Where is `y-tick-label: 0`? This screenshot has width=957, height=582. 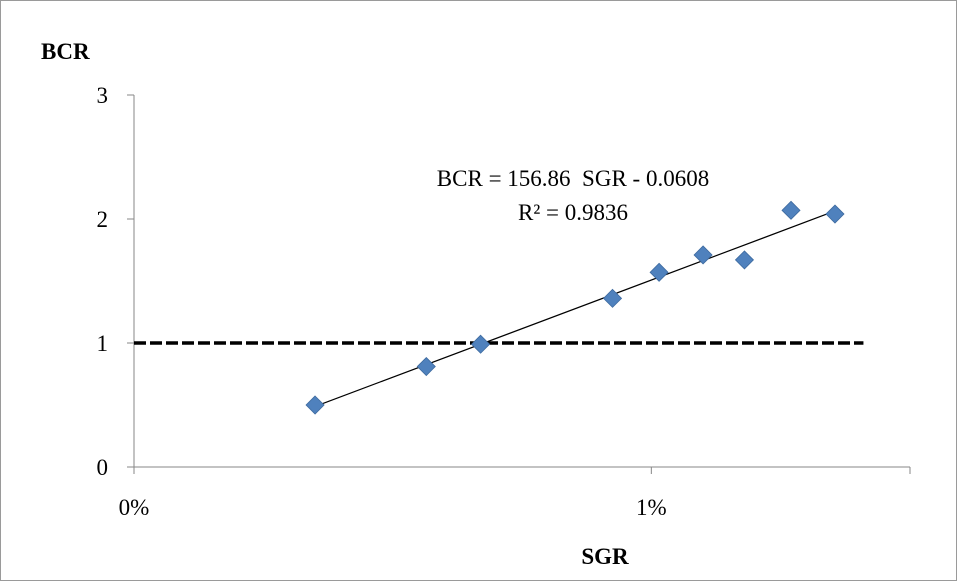
y-tick-label: 0 is located at coordinates (103, 467).